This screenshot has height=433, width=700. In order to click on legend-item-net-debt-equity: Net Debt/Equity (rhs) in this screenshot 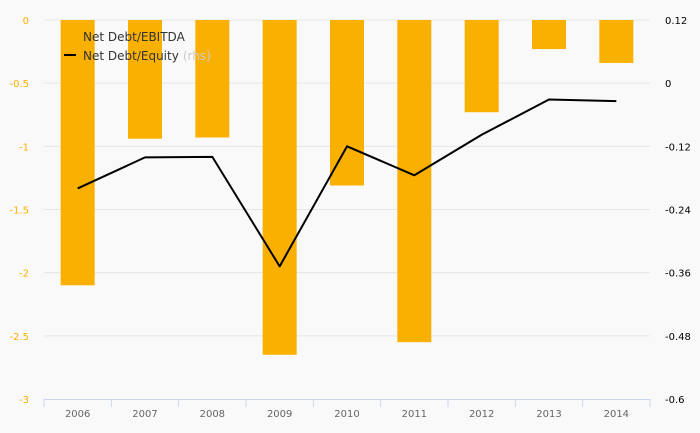, I will do `click(147, 56)`.